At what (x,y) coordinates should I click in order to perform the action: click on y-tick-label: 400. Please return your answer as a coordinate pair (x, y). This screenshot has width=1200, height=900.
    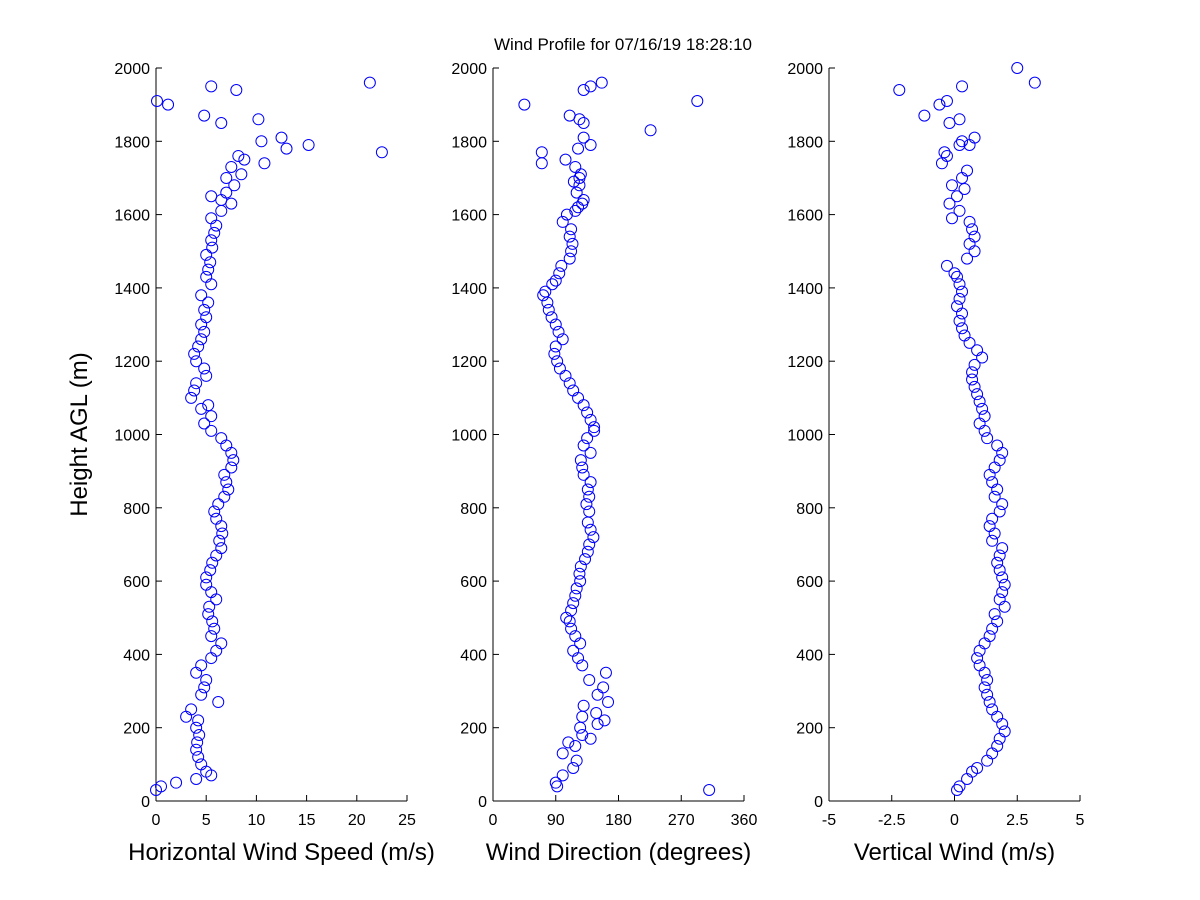
    Looking at the image, I should click on (809, 655).